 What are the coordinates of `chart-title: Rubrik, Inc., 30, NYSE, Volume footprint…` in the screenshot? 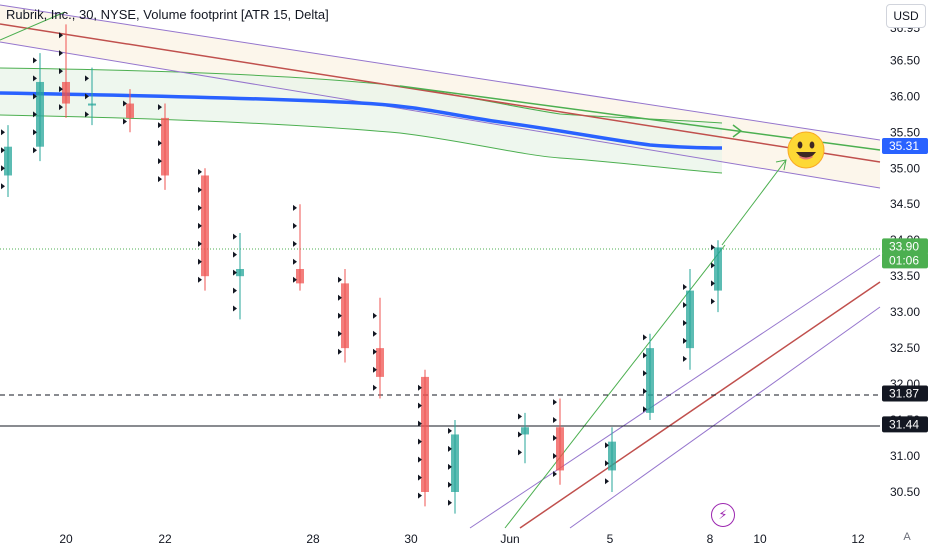 It's located at (167, 14).